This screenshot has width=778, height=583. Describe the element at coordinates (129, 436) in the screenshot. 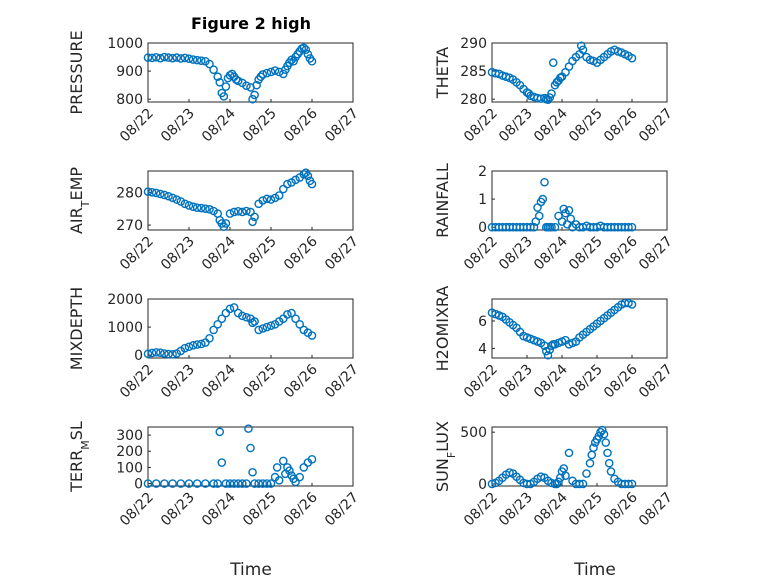

I see `y-tick-label: 300` at that location.